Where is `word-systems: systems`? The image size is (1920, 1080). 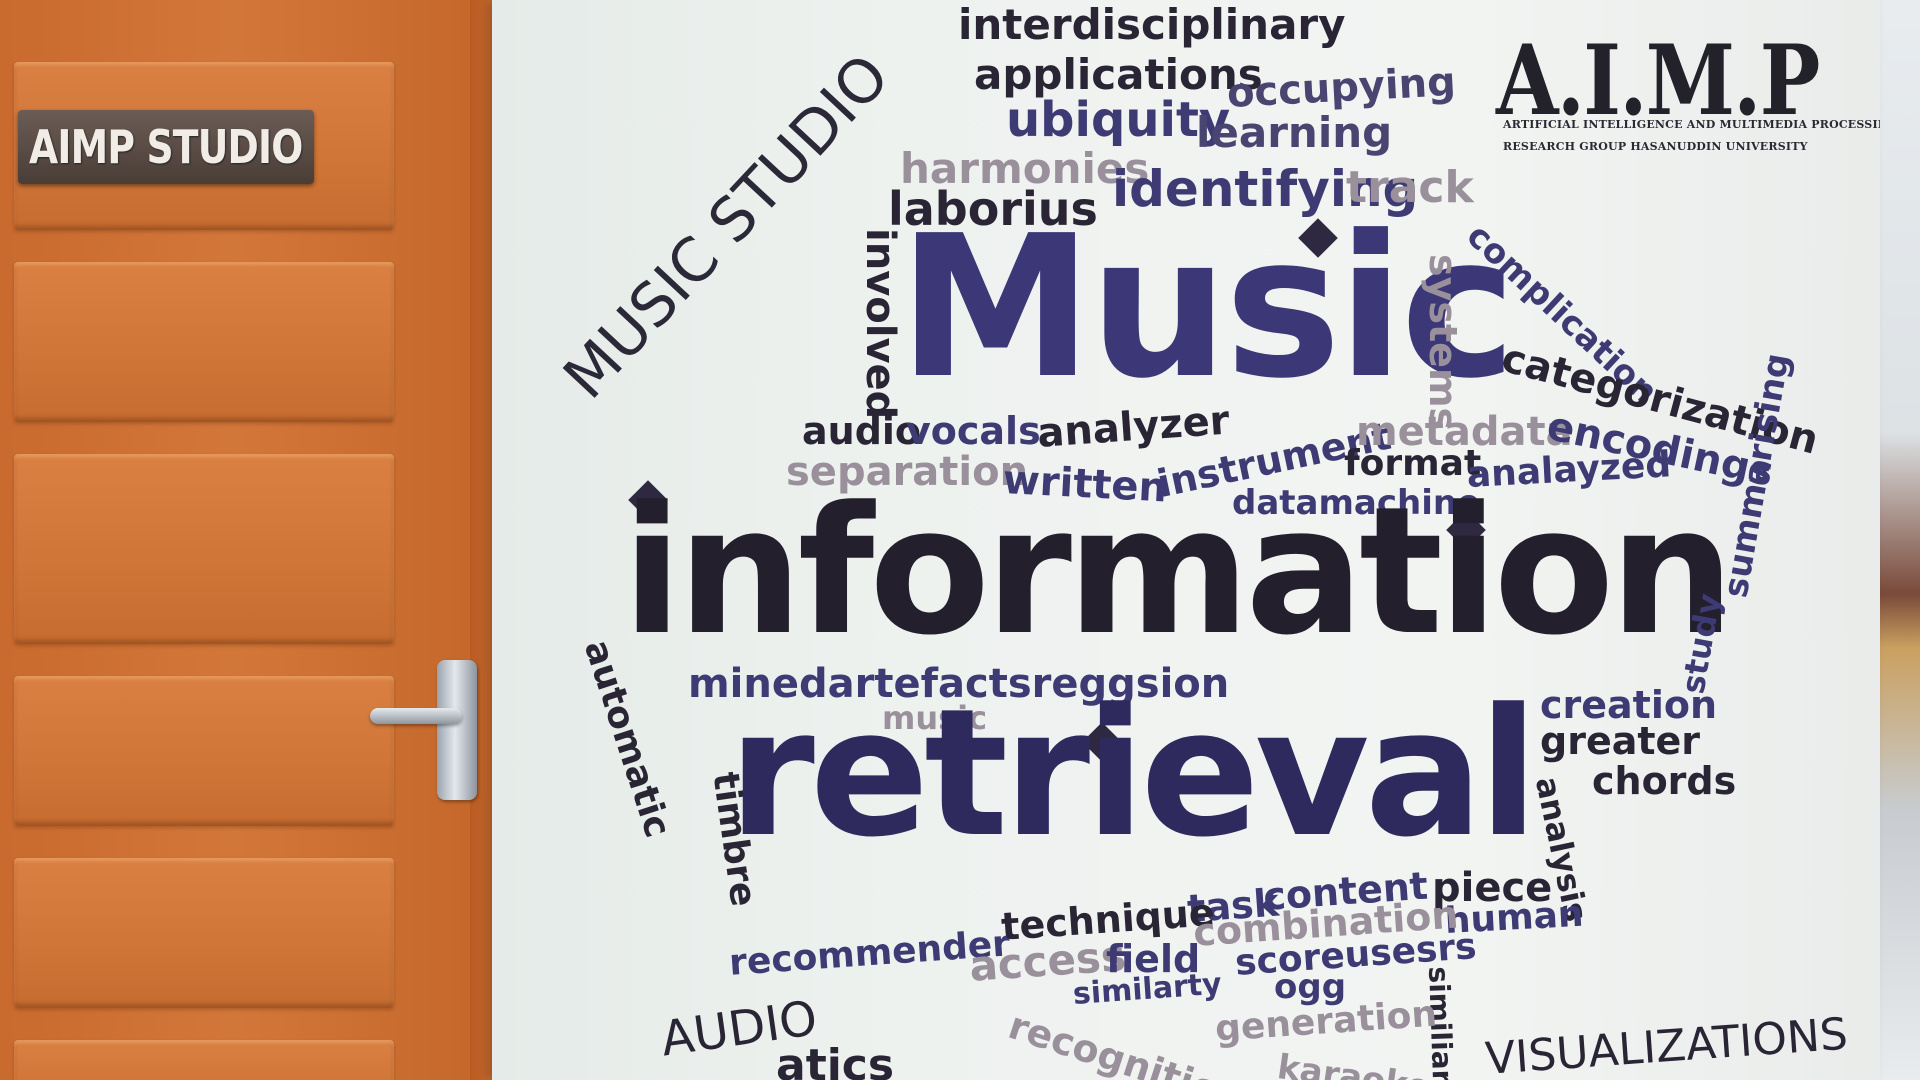
word-systems: systems is located at coordinates (1443, 342).